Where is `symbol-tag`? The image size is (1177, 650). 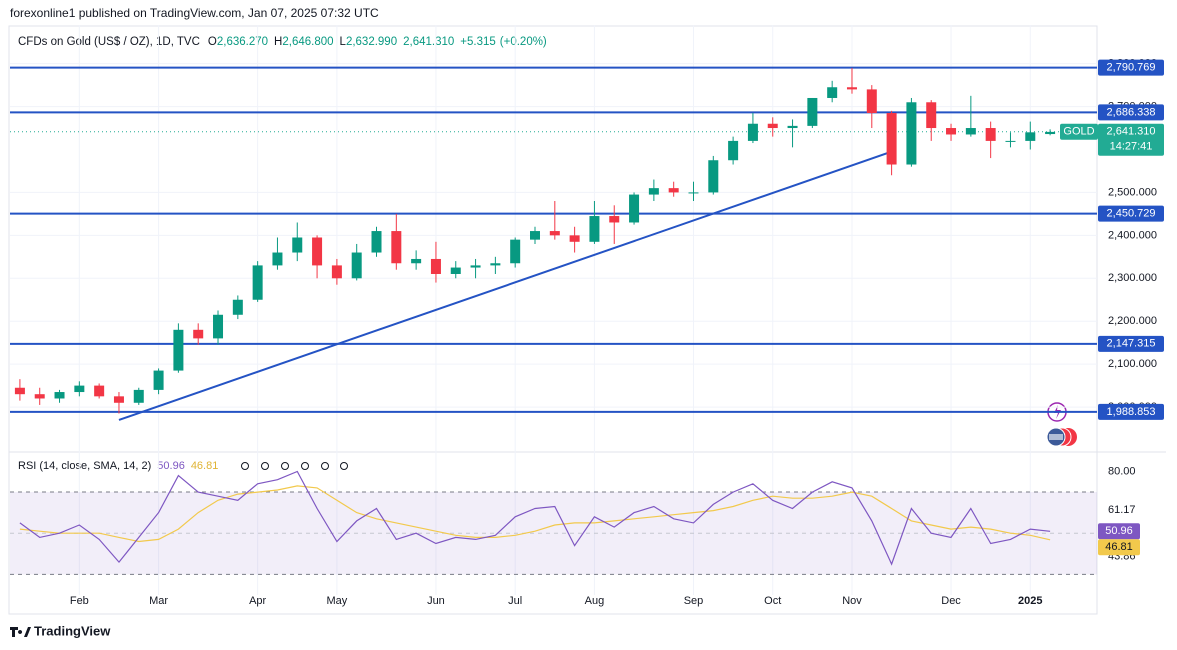
symbol-tag is located at coordinates (1079, 131).